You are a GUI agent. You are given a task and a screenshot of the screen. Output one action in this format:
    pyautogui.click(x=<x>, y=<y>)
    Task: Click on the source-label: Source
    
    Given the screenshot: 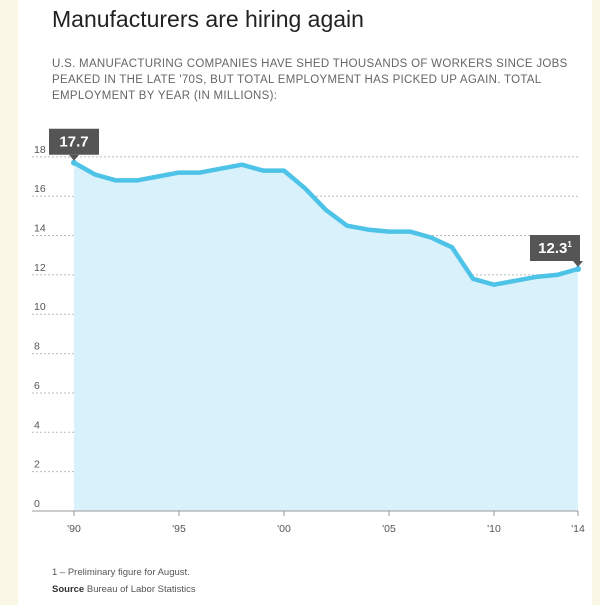 What is the action you would take?
    pyautogui.click(x=68, y=589)
    